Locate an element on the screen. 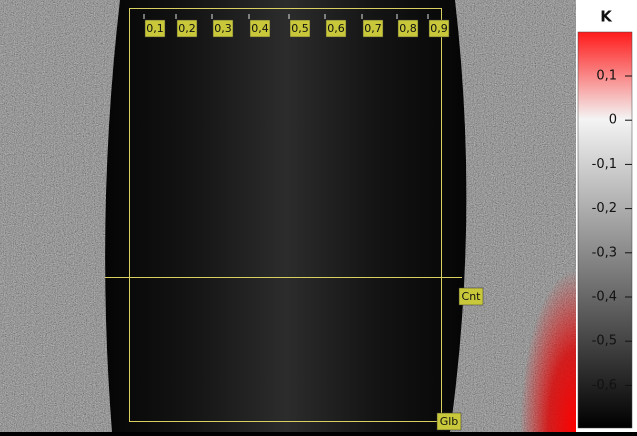 The image size is (637, 436). position-label: 0,6 is located at coordinates (336, 28).